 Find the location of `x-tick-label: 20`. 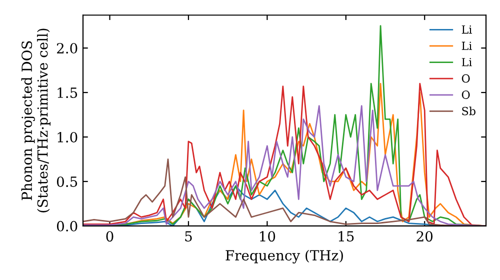

x-tick-label: 20 is located at coordinates (424, 236).